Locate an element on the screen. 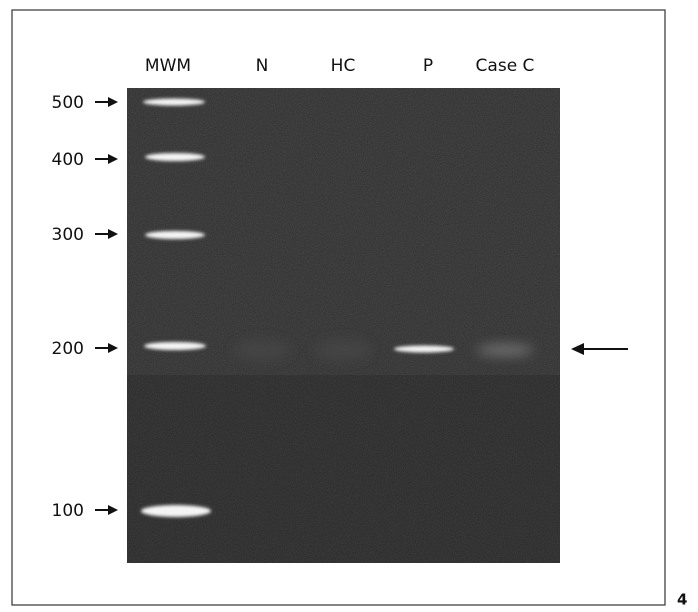 This screenshot has width=698, height=612. size-markers: 500 400 300 200 100 is located at coordinates (68, 307).